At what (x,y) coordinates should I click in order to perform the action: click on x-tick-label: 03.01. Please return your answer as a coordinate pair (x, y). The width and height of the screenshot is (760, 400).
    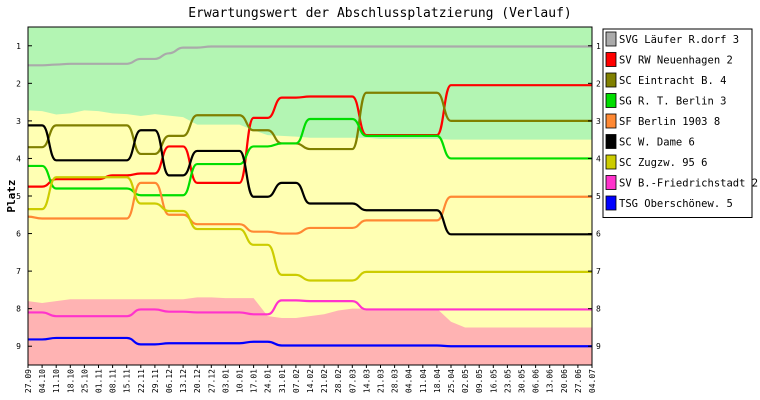
    Looking at the image, I should click on (225, 381).